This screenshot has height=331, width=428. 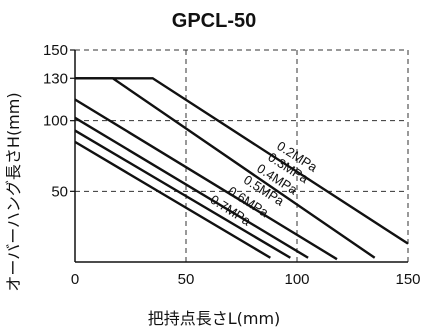 I want to click on chart-title-text: GPCL-50, so click(x=214, y=21).